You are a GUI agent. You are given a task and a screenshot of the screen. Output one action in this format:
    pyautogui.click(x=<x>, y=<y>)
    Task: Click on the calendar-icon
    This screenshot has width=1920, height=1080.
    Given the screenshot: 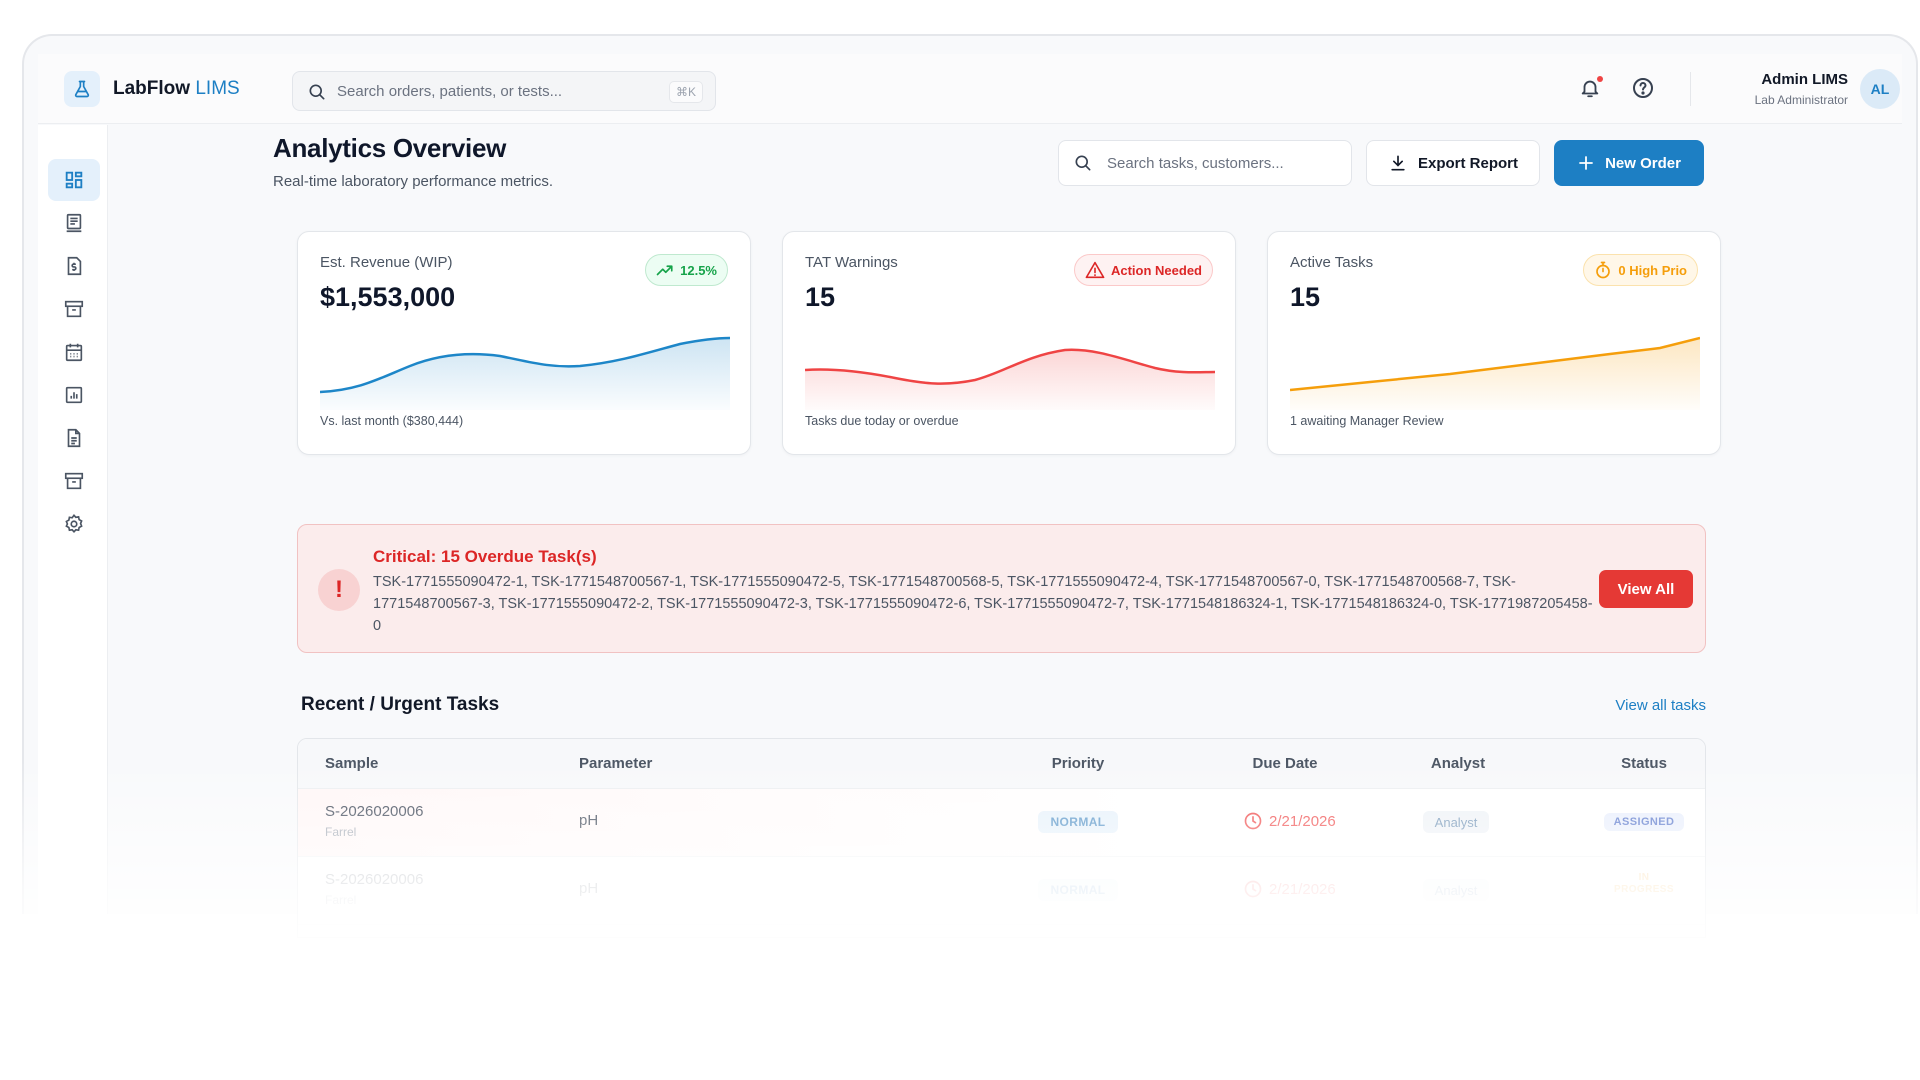 What is the action you would take?
    pyautogui.click(x=74, y=352)
    